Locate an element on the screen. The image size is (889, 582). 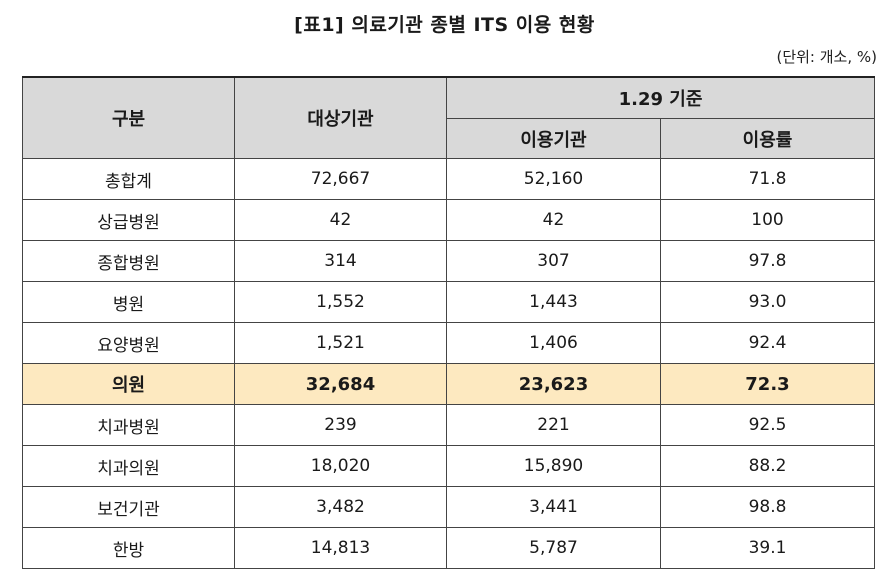
table-row: 병원 1,552 1,443 93.0 is located at coordinates (448, 302).